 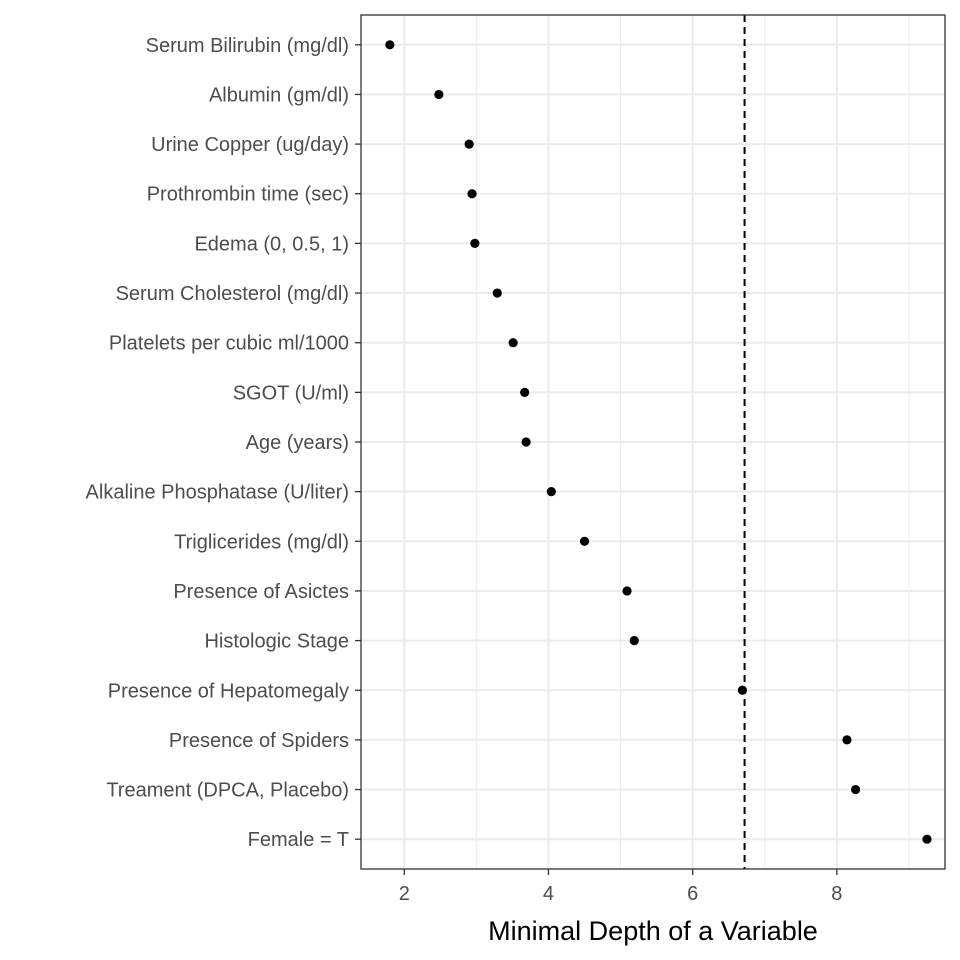 I want to click on y-tick-label: SGOT (U/ml), so click(x=291, y=393).